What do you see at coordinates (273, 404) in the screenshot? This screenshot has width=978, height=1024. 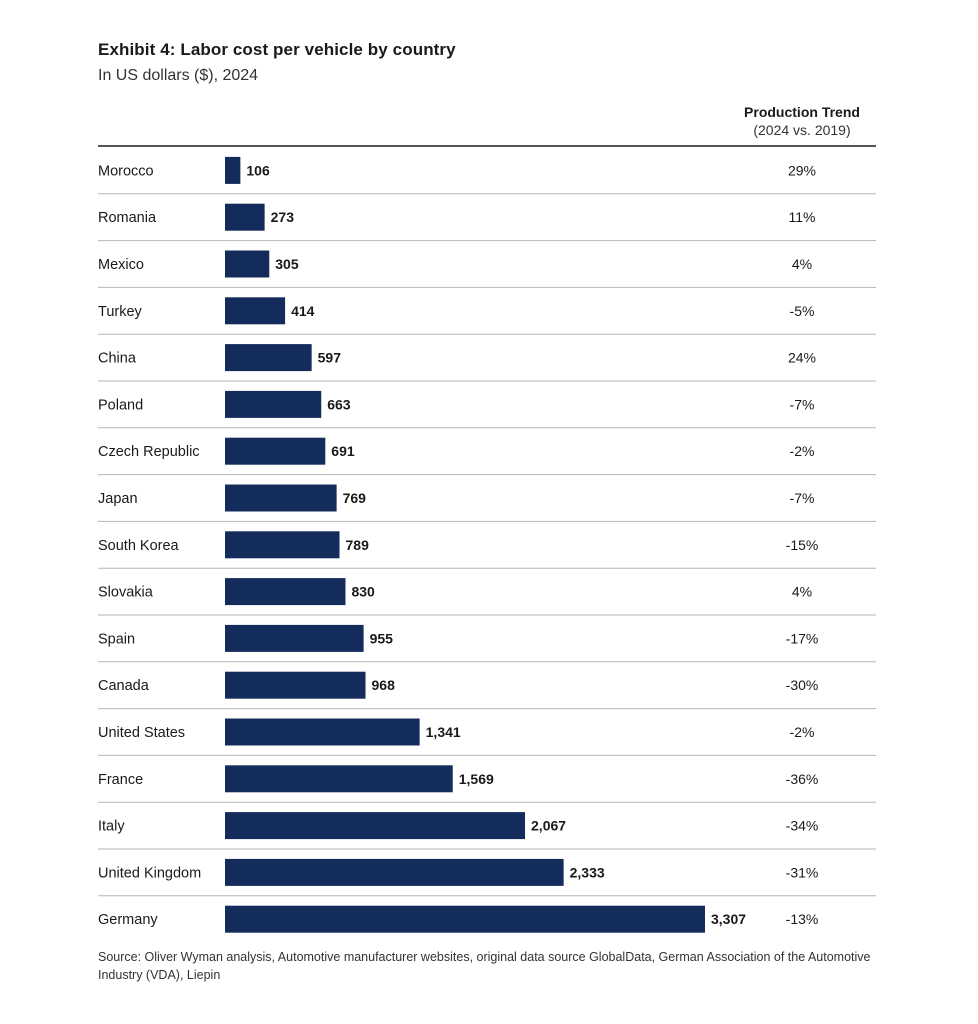 I see `bar-poland` at bounding box center [273, 404].